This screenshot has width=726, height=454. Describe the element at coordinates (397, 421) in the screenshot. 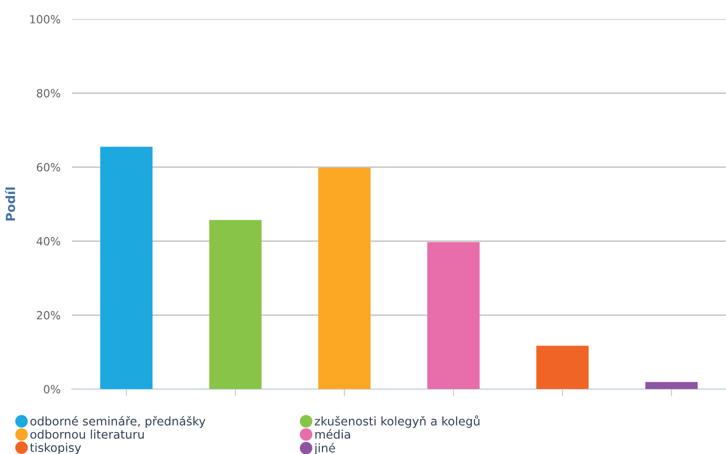

I see `legend-label: zkušenosti kolegyň a kolegů` at that location.